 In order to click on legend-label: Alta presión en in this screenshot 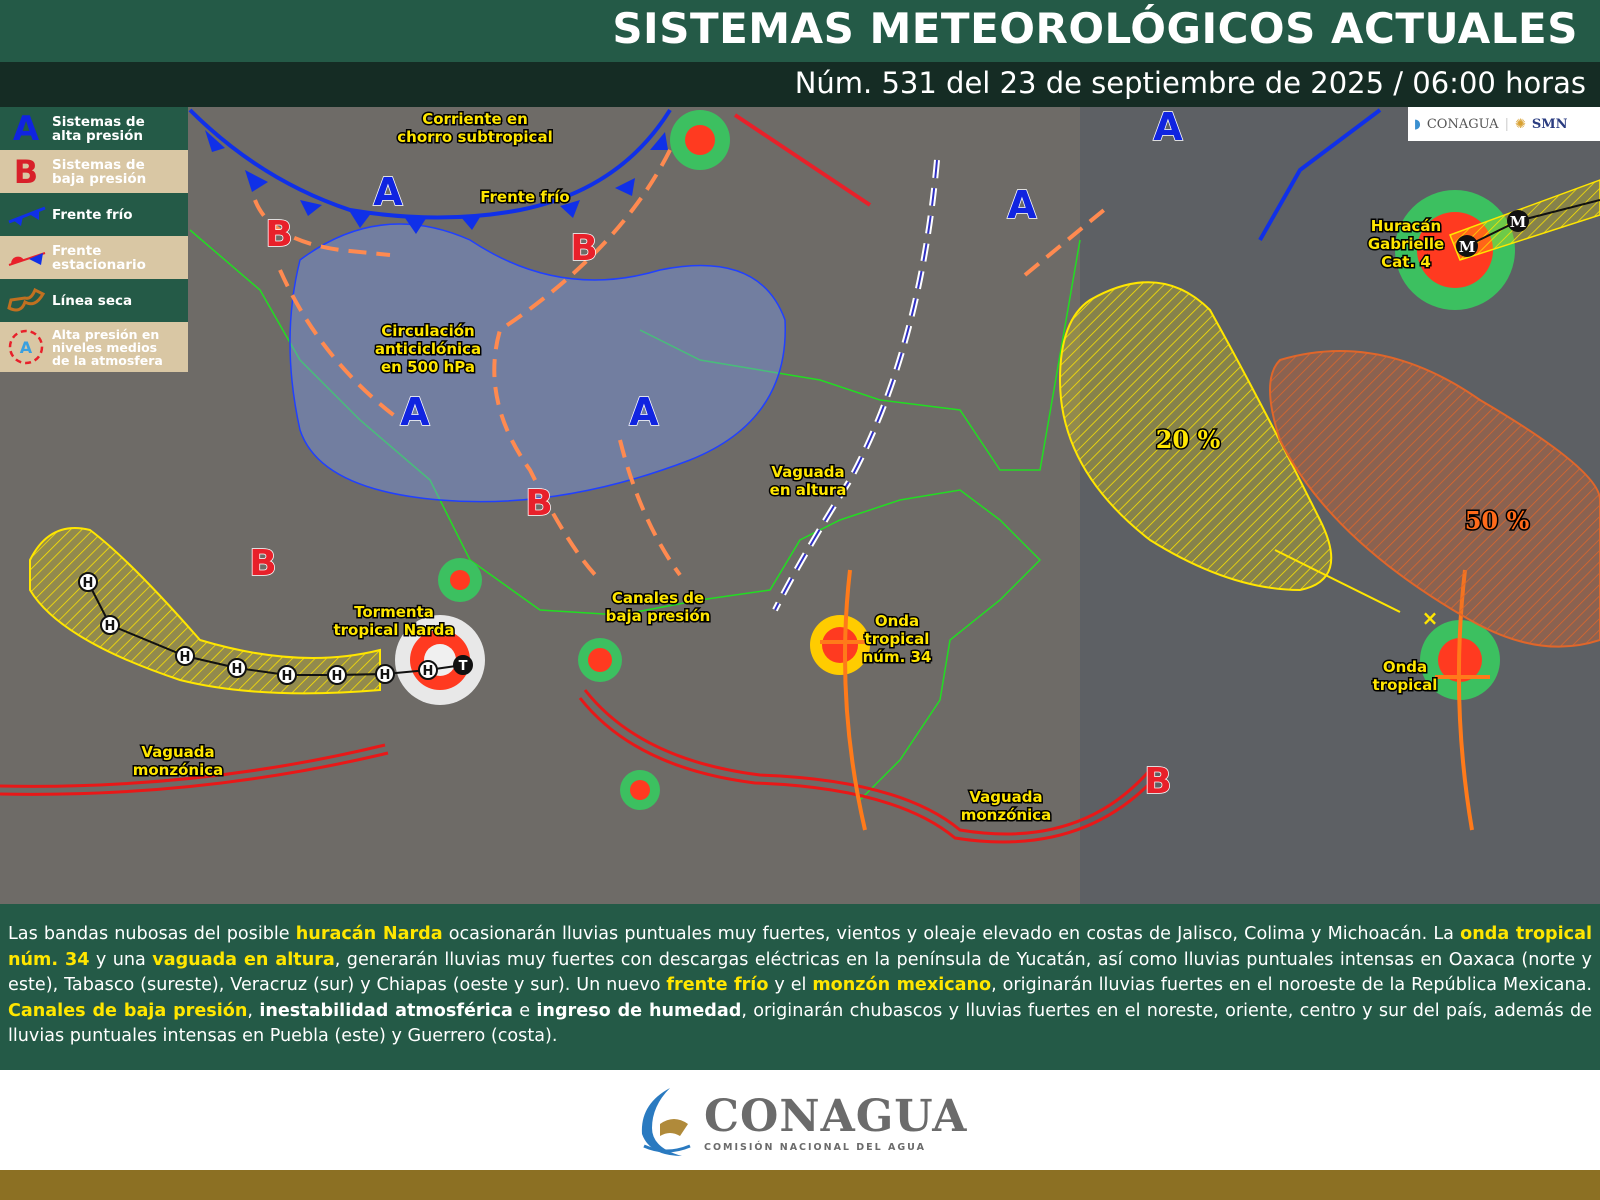, I will do `click(106, 334)`.